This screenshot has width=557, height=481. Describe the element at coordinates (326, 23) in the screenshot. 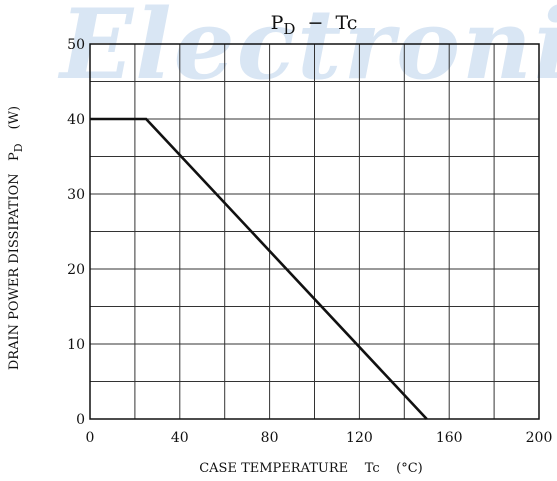

I see `chart-title-rest: − Tc` at that location.